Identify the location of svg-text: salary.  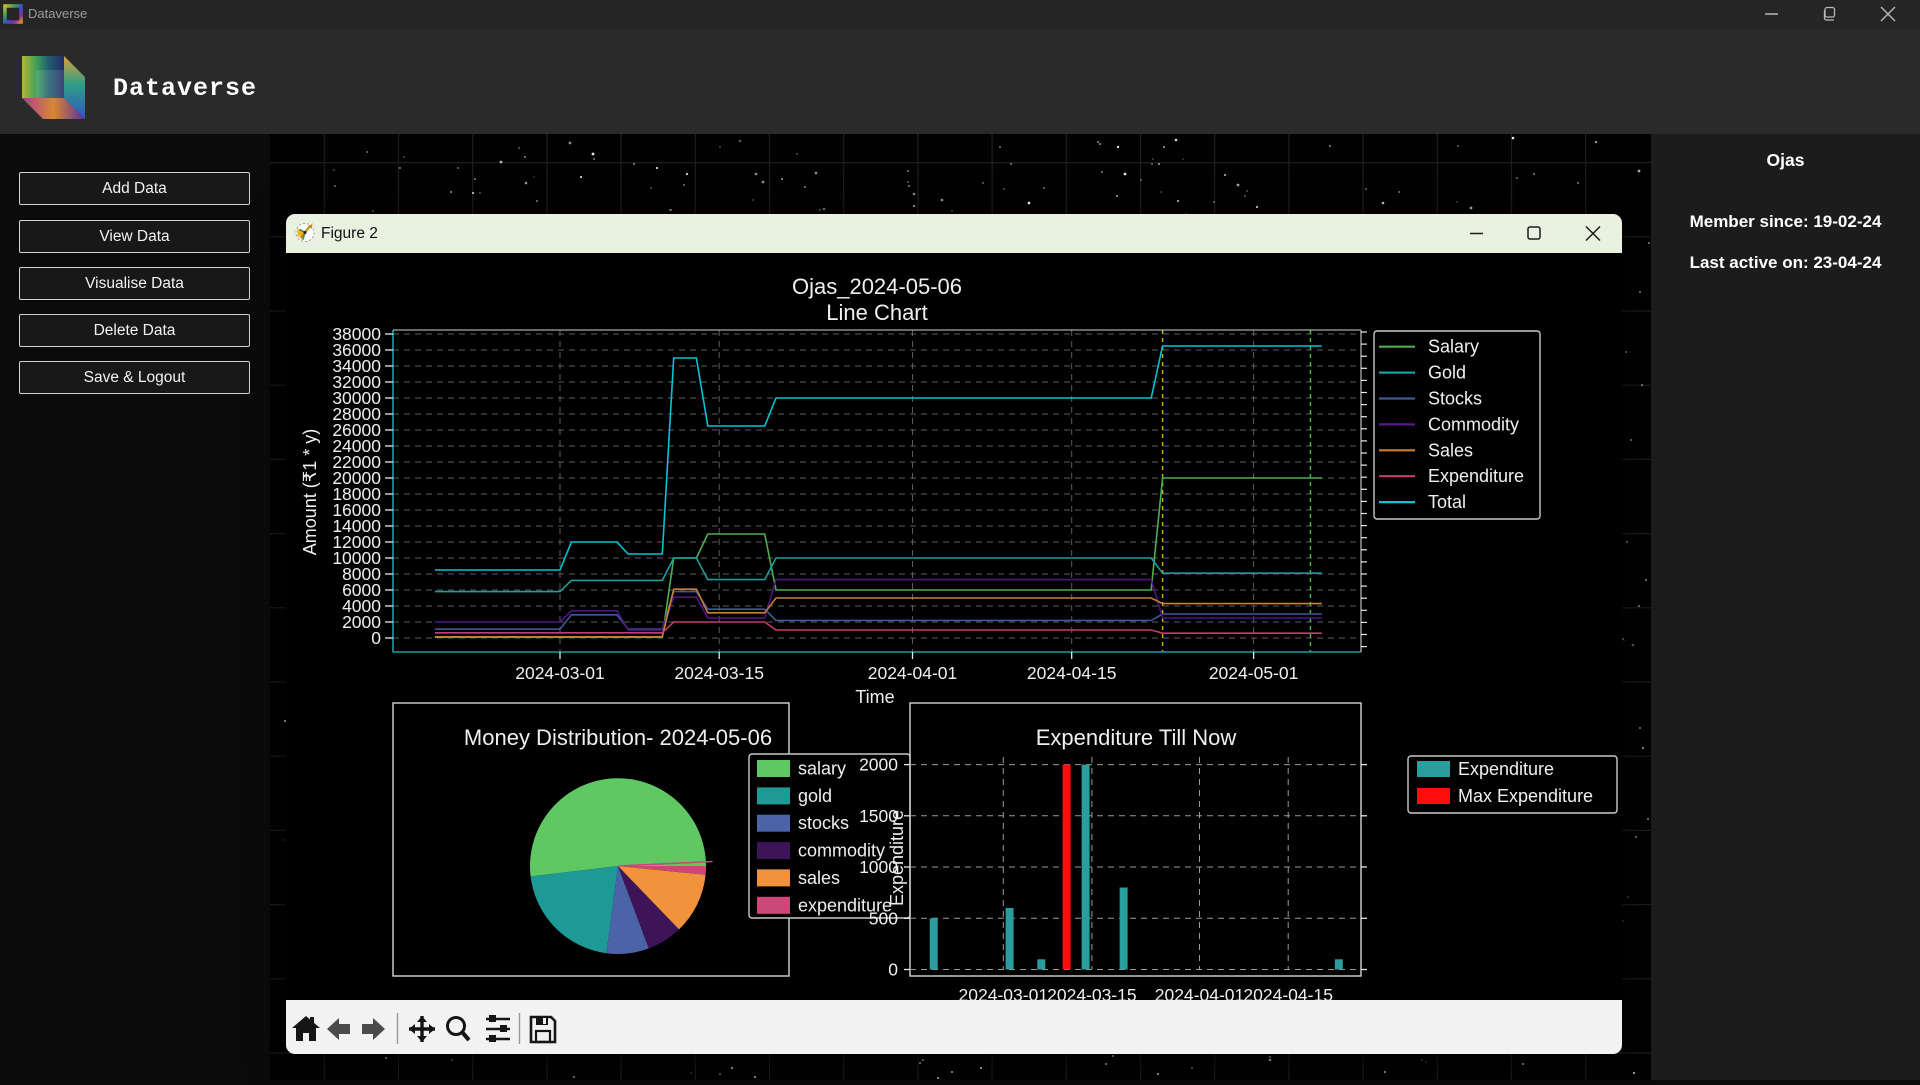
(822, 769).